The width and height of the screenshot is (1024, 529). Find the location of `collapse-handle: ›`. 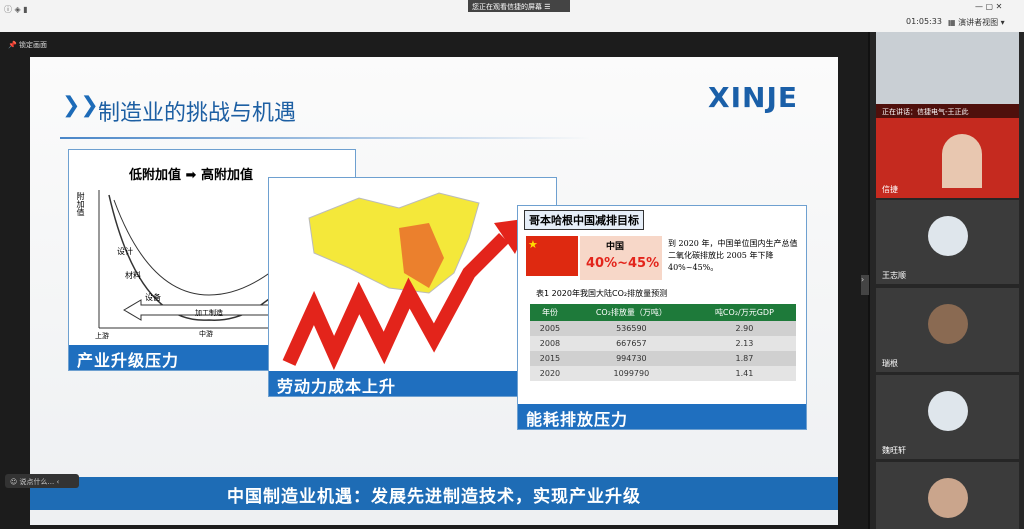

collapse-handle: › is located at coordinates (865, 285).